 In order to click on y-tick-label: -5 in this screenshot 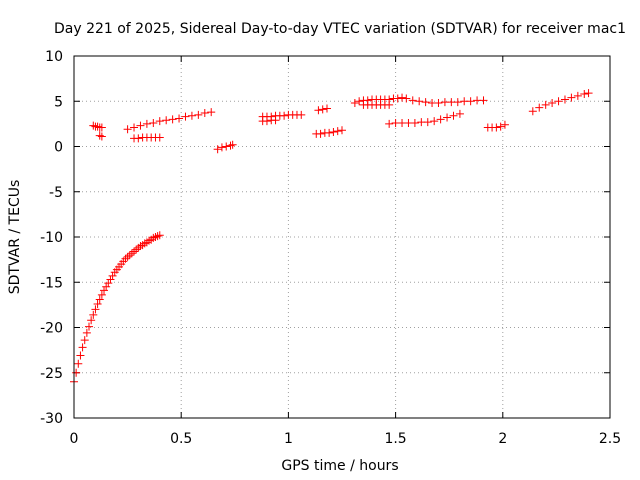, I will do `click(56, 193)`.